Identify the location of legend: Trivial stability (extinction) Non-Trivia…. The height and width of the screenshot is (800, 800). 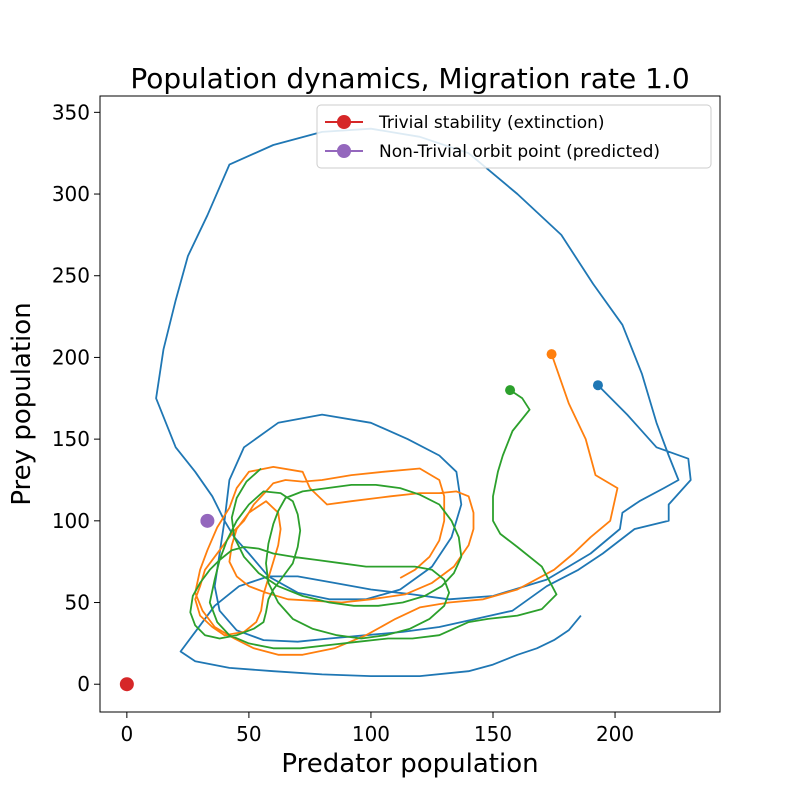
(514, 136).